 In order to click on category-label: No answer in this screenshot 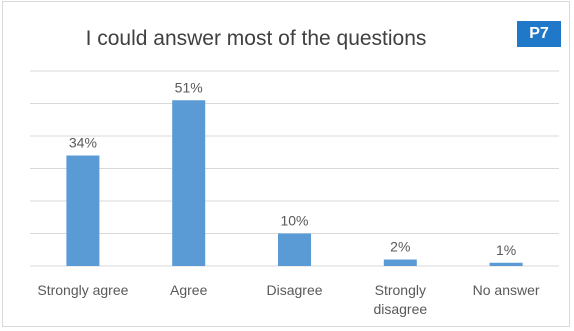, I will do `click(506, 290)`.